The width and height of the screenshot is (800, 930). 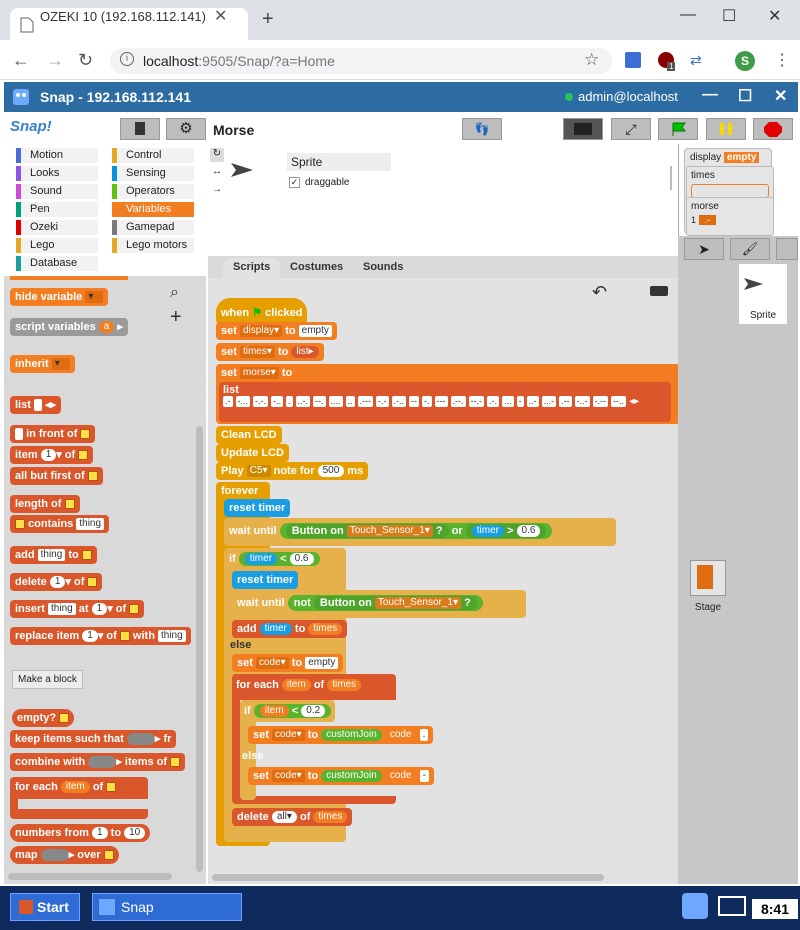 What do you see at coordinates (458, 401) in the screenshot?
I see `morse-code-slot: .--.` at bounding box center [458, 401].